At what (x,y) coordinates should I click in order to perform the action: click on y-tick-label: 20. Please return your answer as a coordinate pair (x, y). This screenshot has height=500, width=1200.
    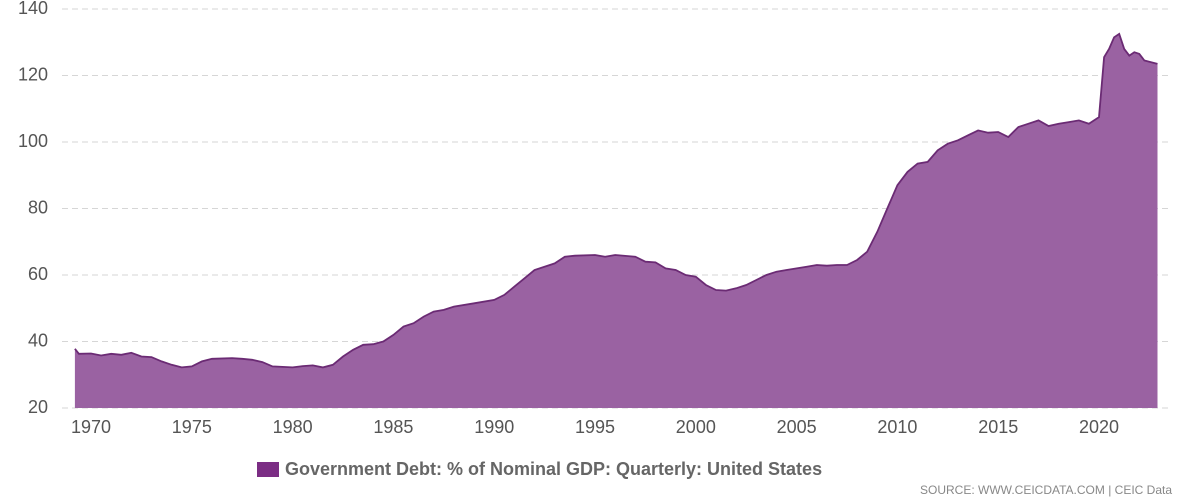
    Looking at the image, I should click on (38, 407).